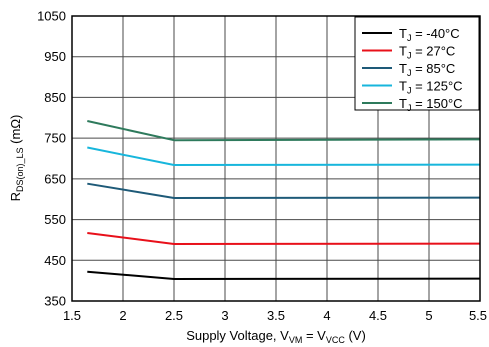 The image size is (489, 347). What do you see at coordinates (55, 56) in the screenshot?
I see `y-tick-label: 950` at bounding box center [55, 56].